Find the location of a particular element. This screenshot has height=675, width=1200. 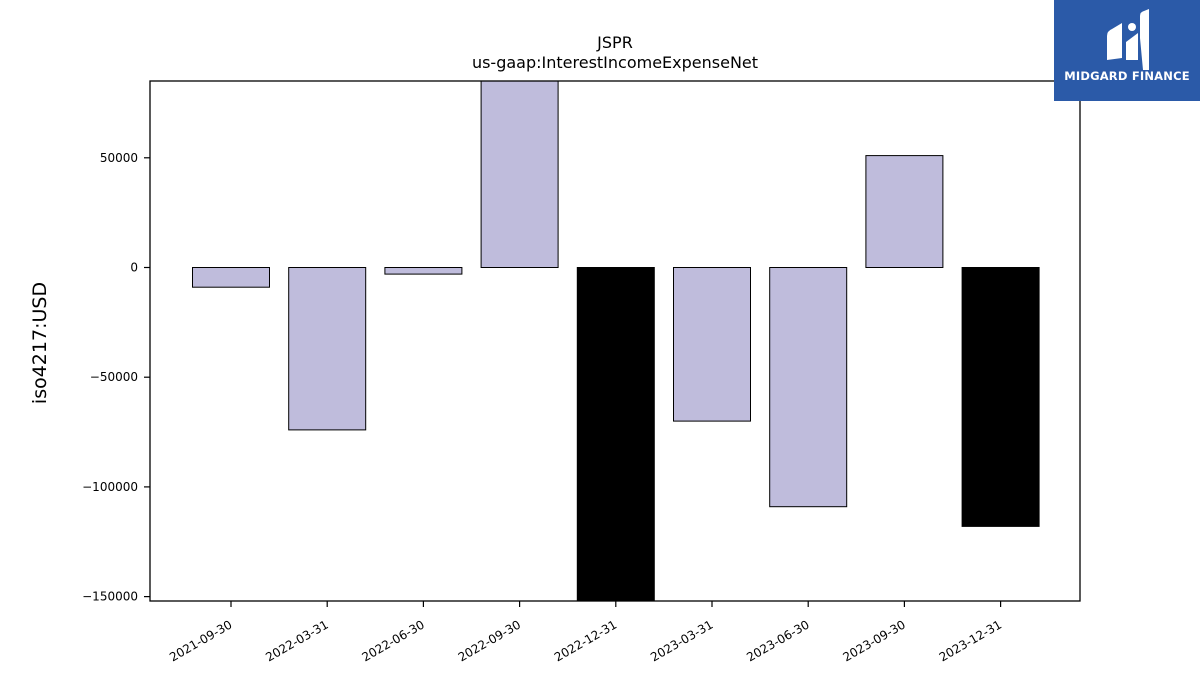

x-tick-label: 2023-06-30 is located at coordinates (777, 640).